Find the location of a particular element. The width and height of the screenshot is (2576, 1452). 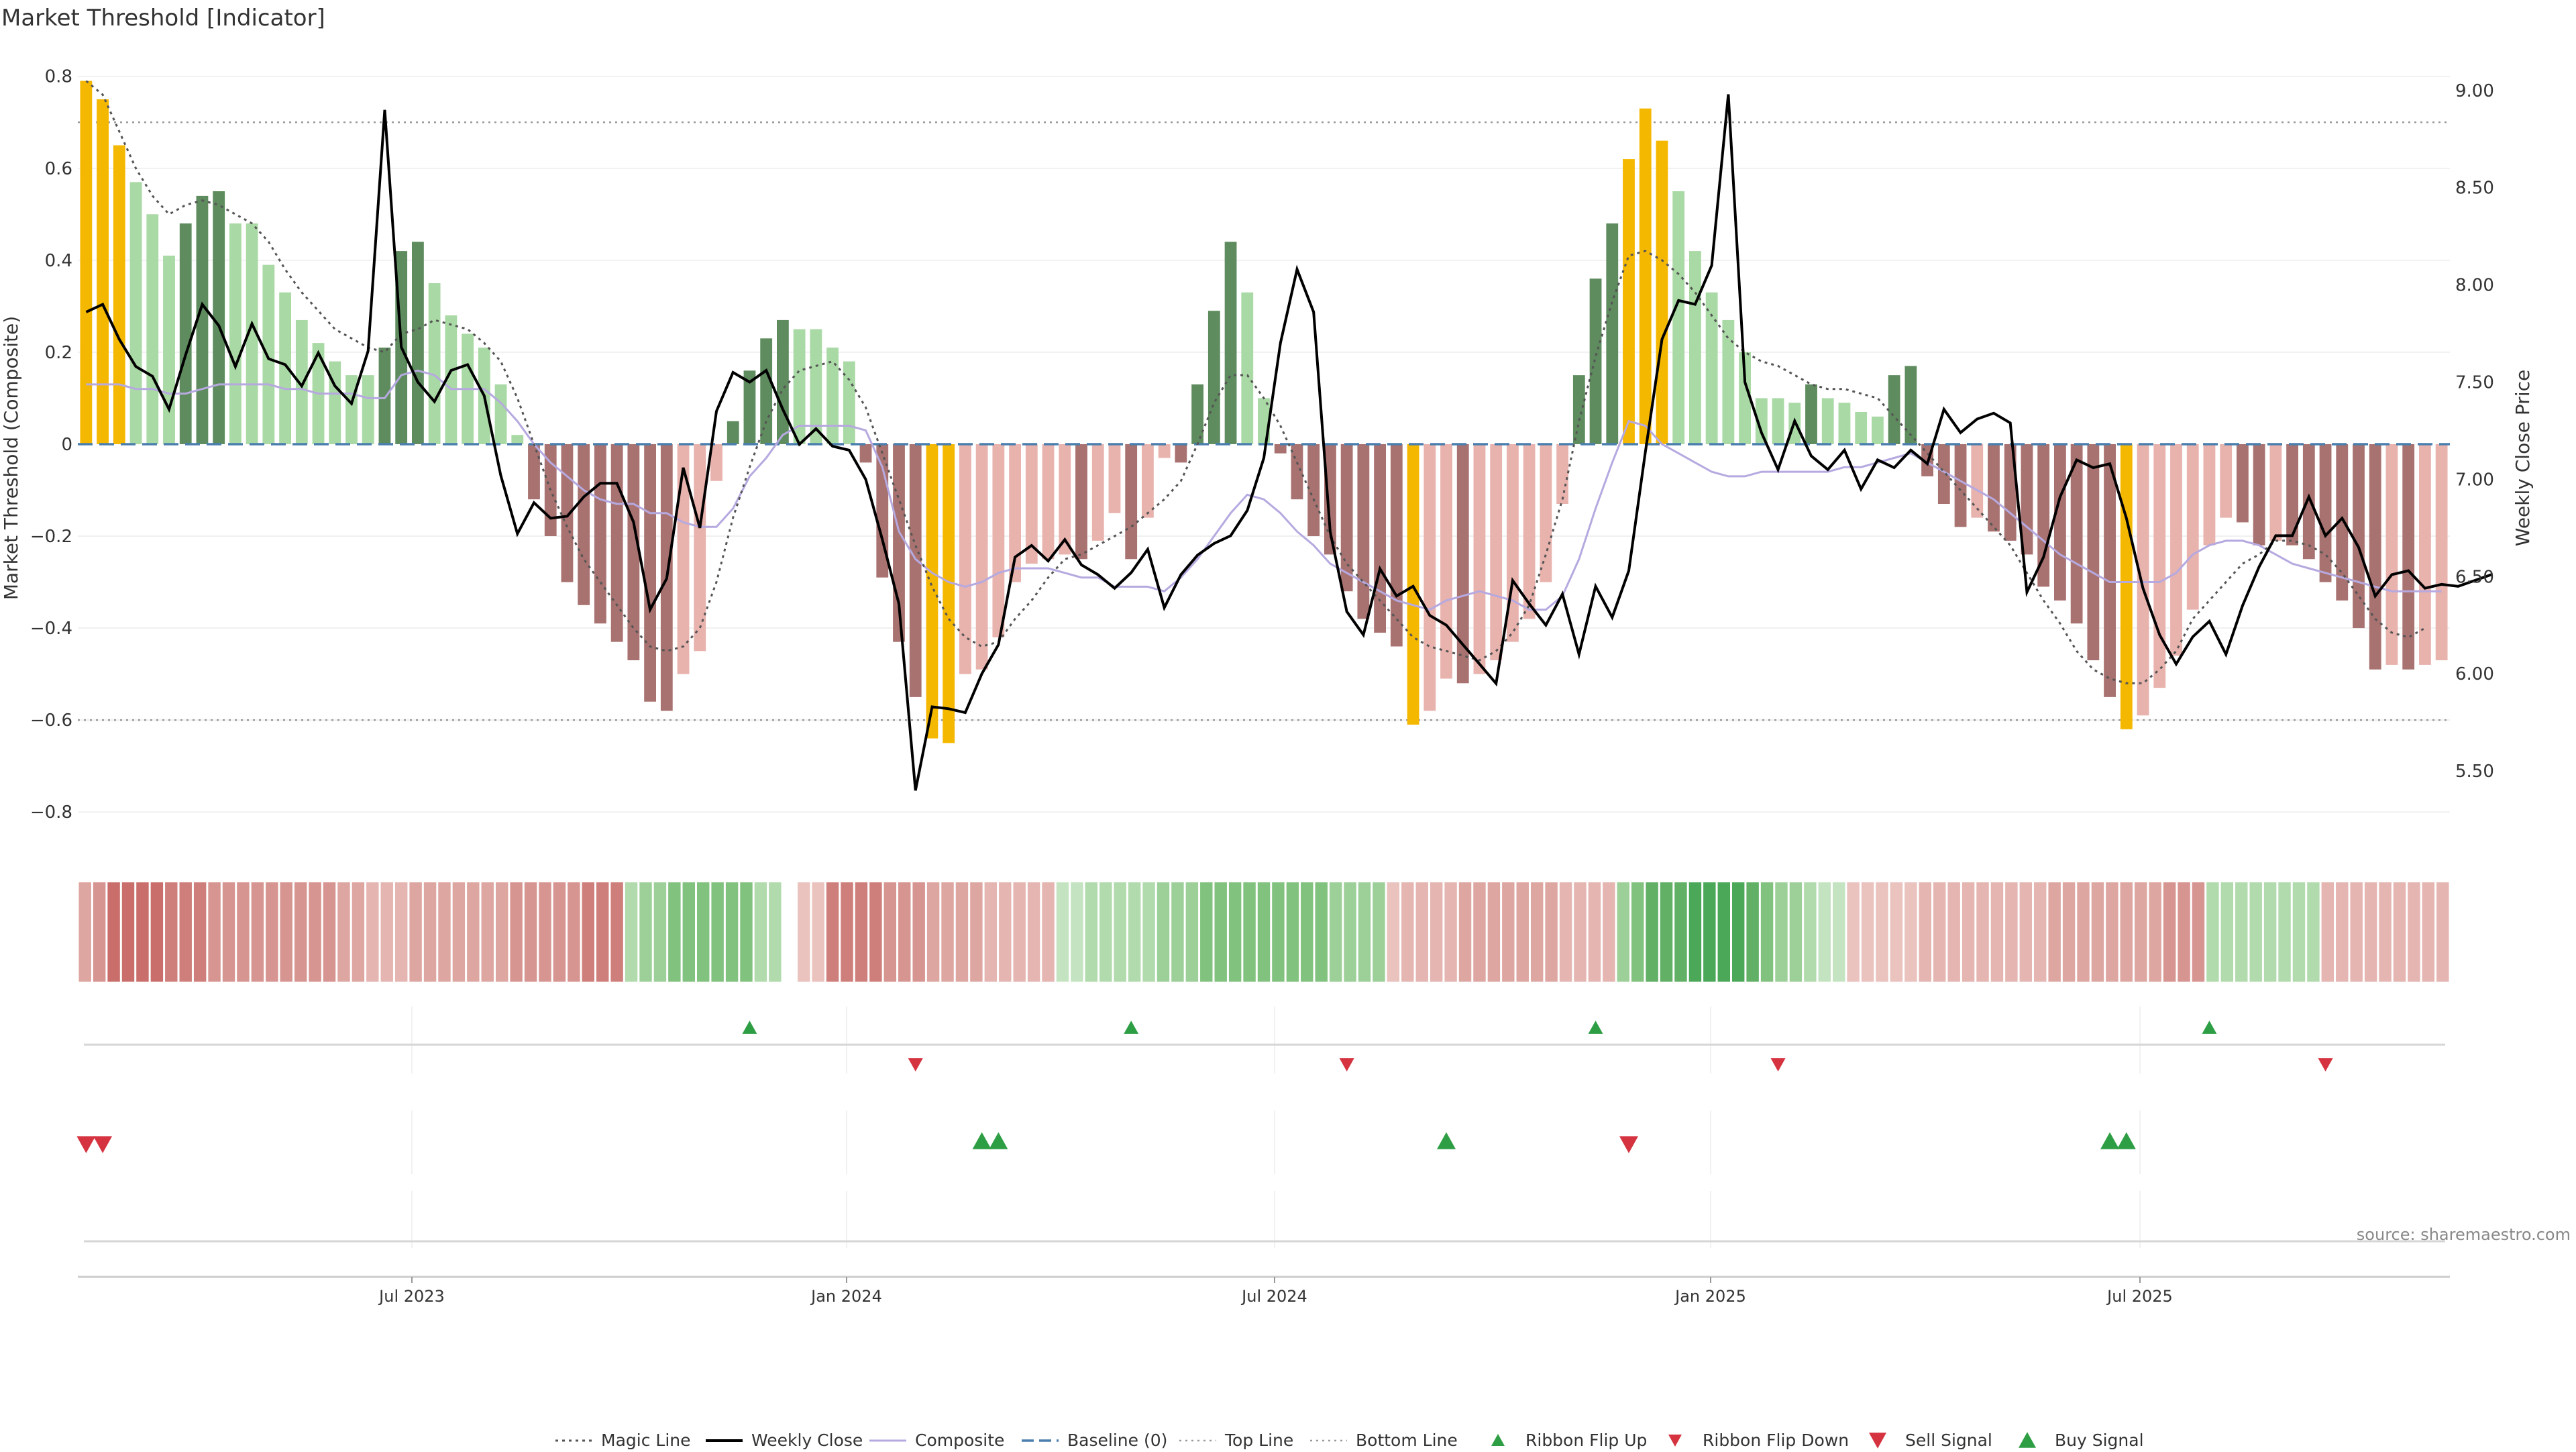

source-credit: source: sharemaestro.com is located at coordinates (2464, 1235).